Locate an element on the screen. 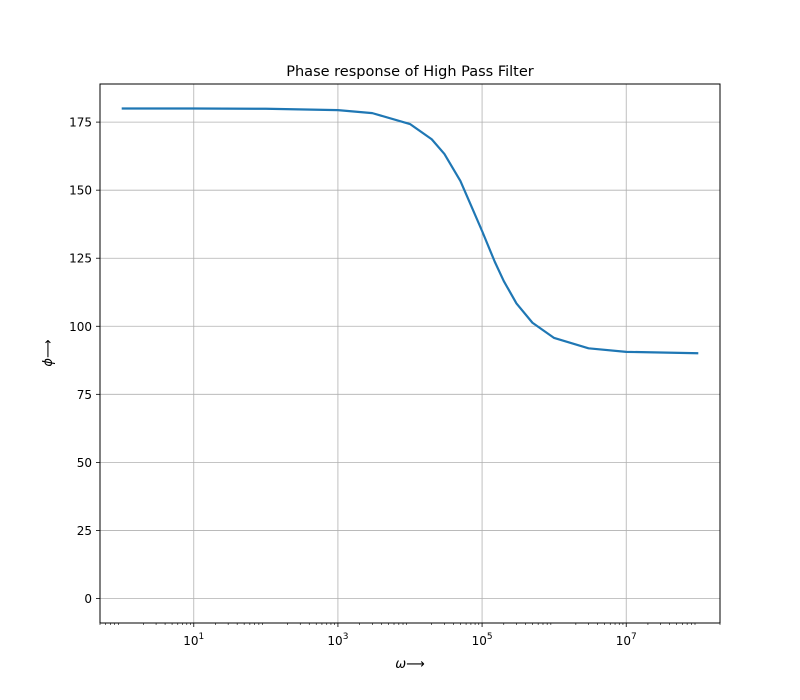  y-tick-label: 0 is located at coordinates (88, 599).